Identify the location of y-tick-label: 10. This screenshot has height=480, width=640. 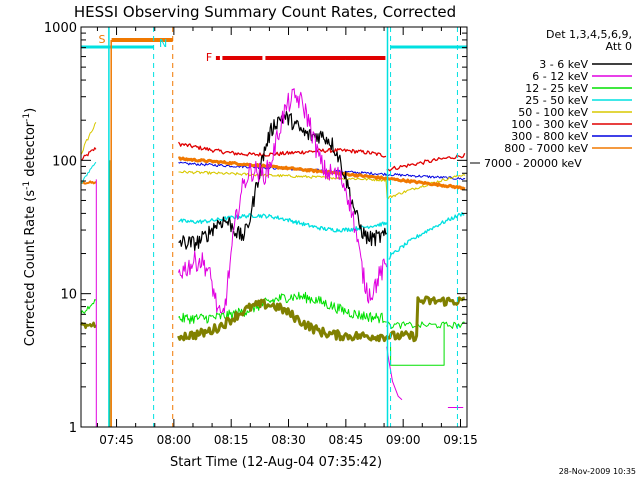
(68, 295).